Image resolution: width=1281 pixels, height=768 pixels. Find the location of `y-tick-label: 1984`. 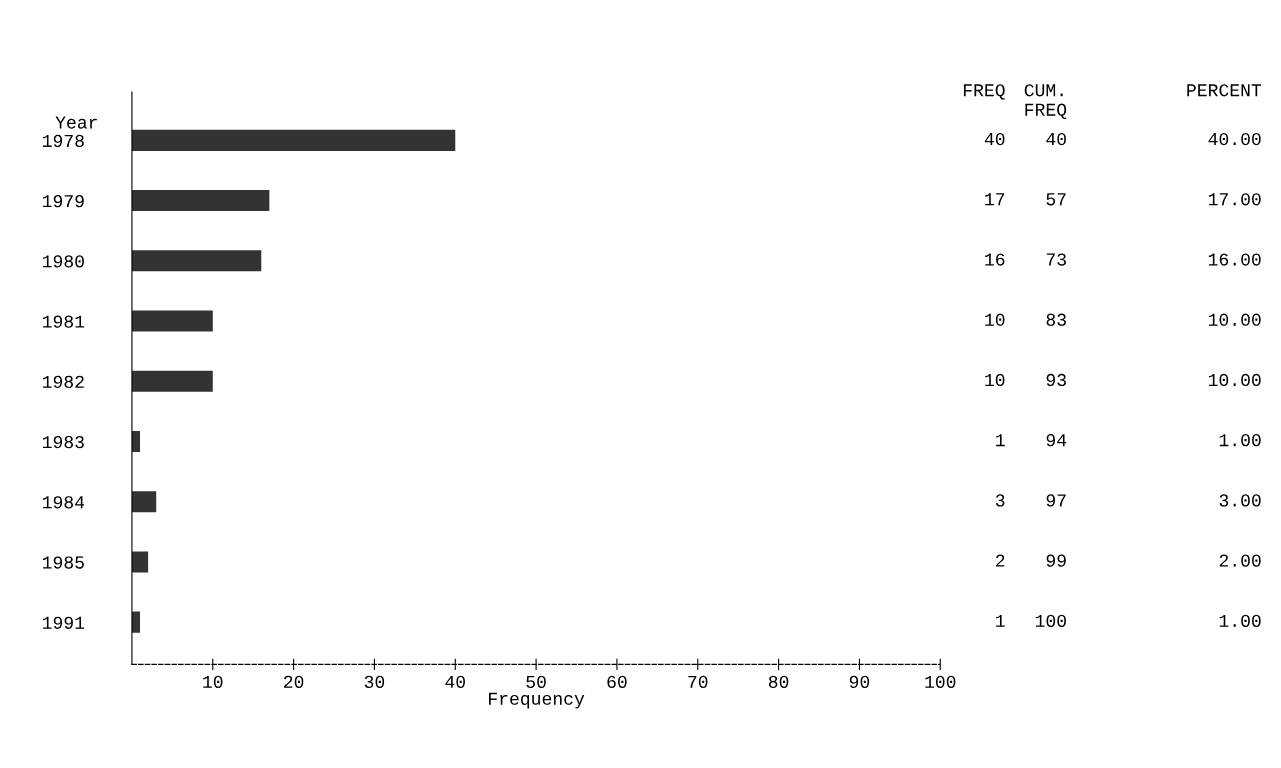

y-tick-label: 1984 is located at coordinates (63, 502).